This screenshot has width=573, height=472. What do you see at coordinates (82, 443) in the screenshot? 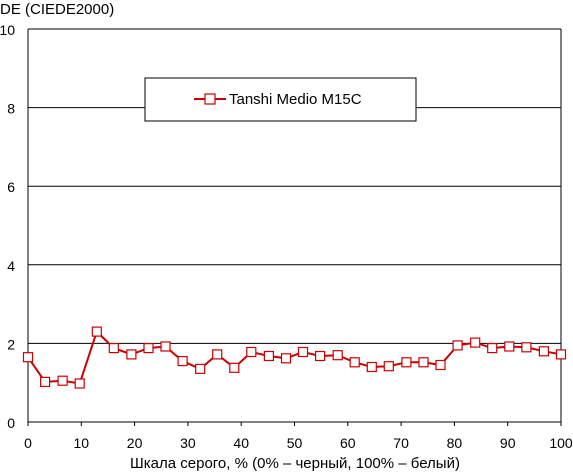
I see `x-tick-label: 10` at bounding box center [82, 443].